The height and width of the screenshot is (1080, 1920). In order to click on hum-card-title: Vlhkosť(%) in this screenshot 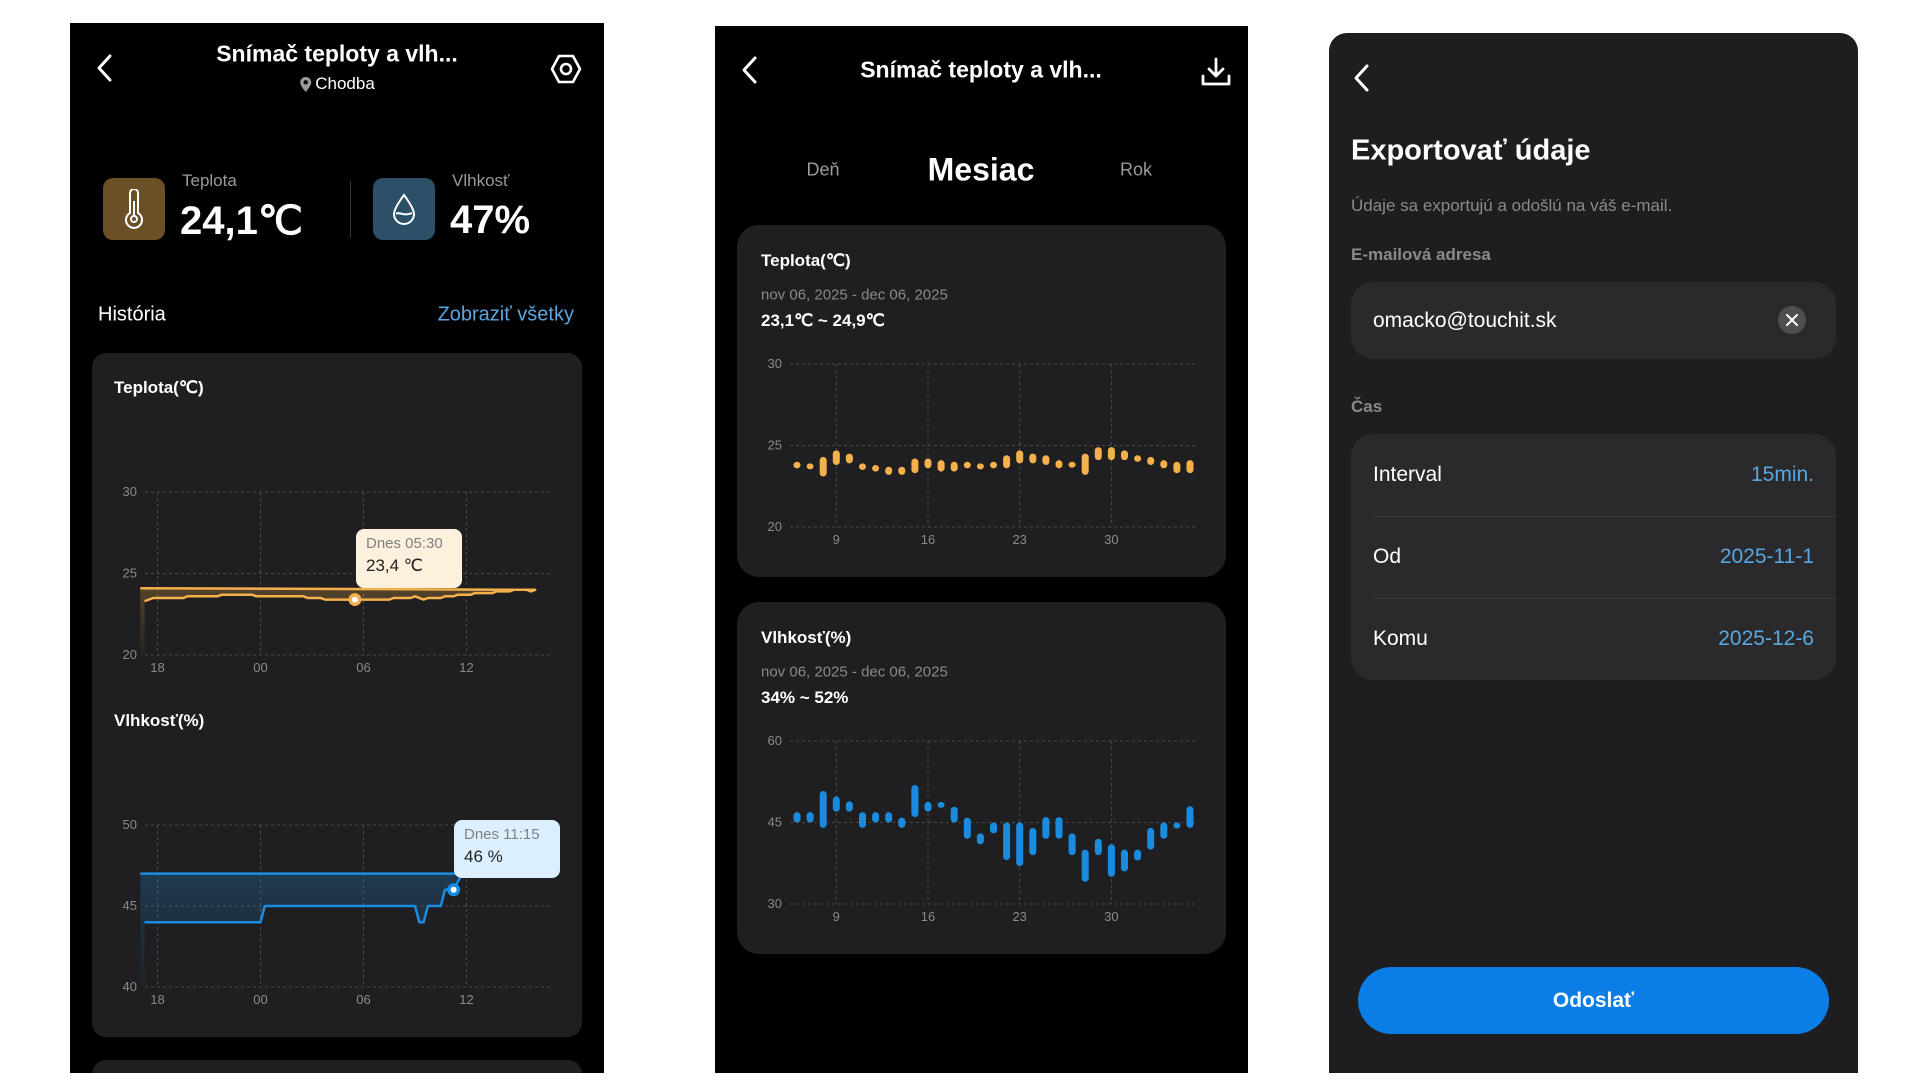, I will do `click(806, 637)`.